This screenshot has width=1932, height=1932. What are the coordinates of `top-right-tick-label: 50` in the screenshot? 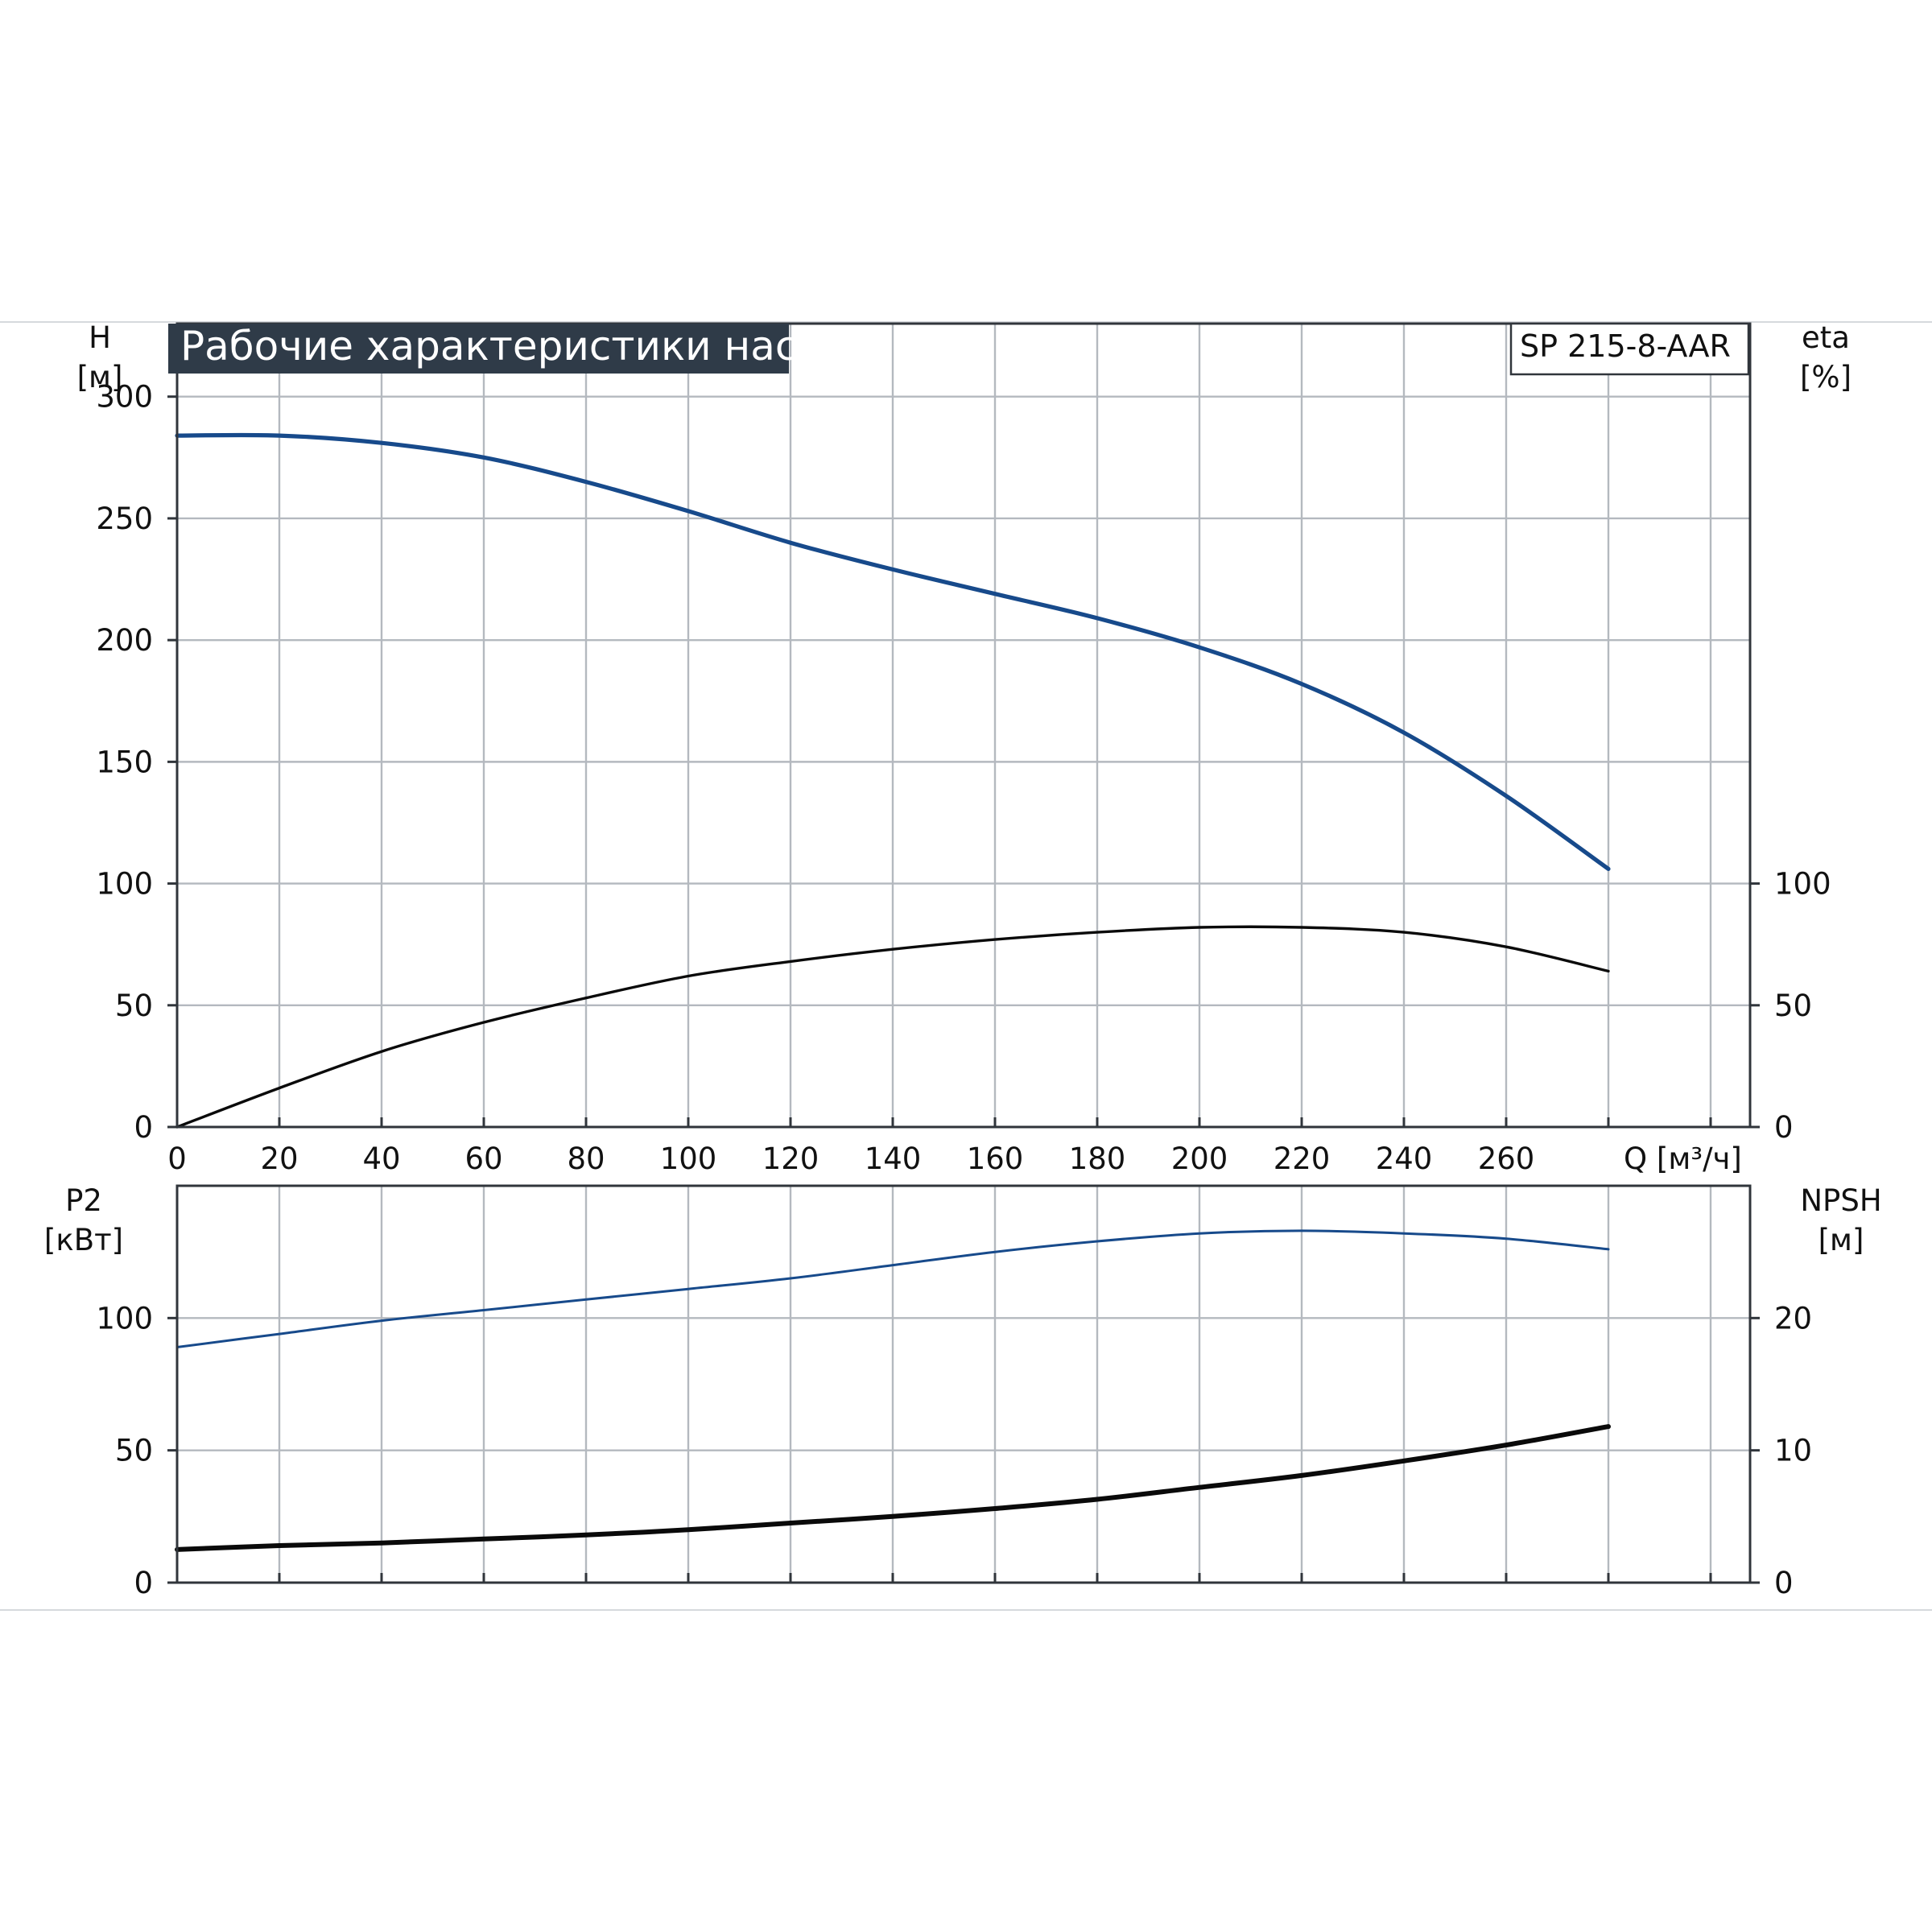 It's located at (1793, 1006).